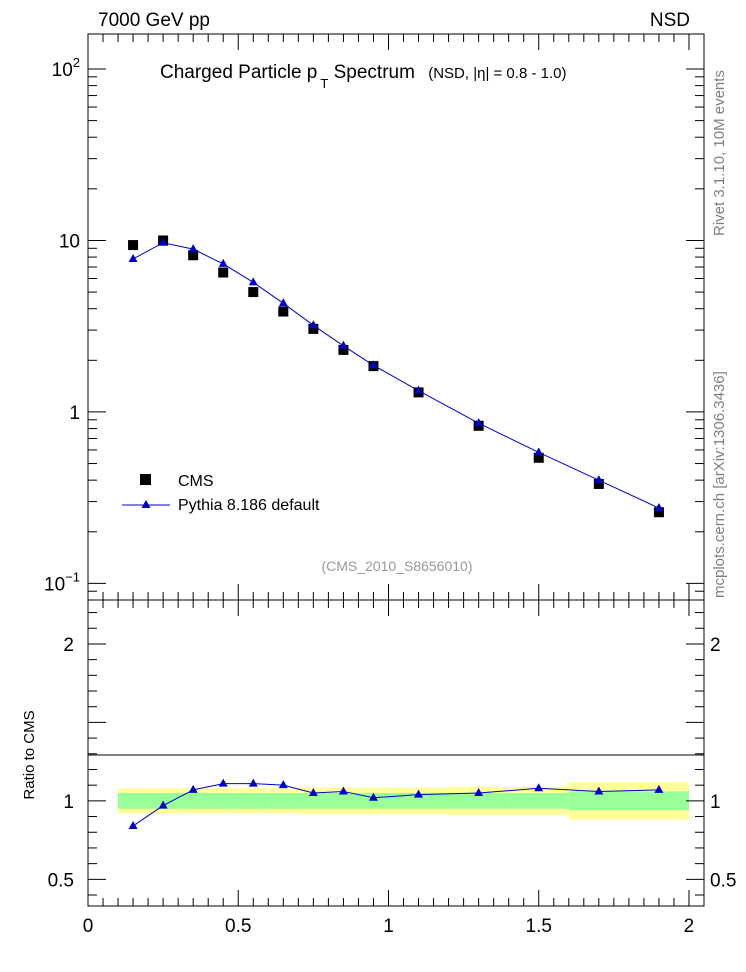 Image resolution: width=746 pixels, height=972 pixels. I want to click on y-tick-label: 10, so click(69, 241).